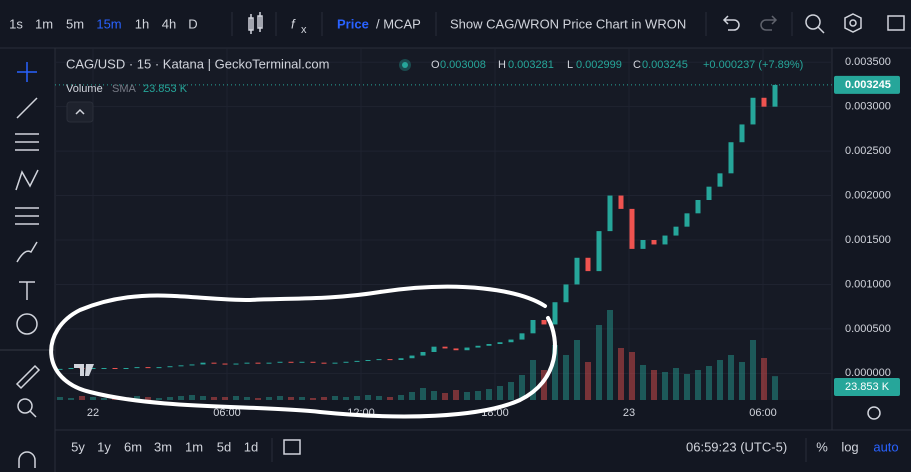 The image size is (911, 472). I want to click on axis-settings, so click(874, 413).